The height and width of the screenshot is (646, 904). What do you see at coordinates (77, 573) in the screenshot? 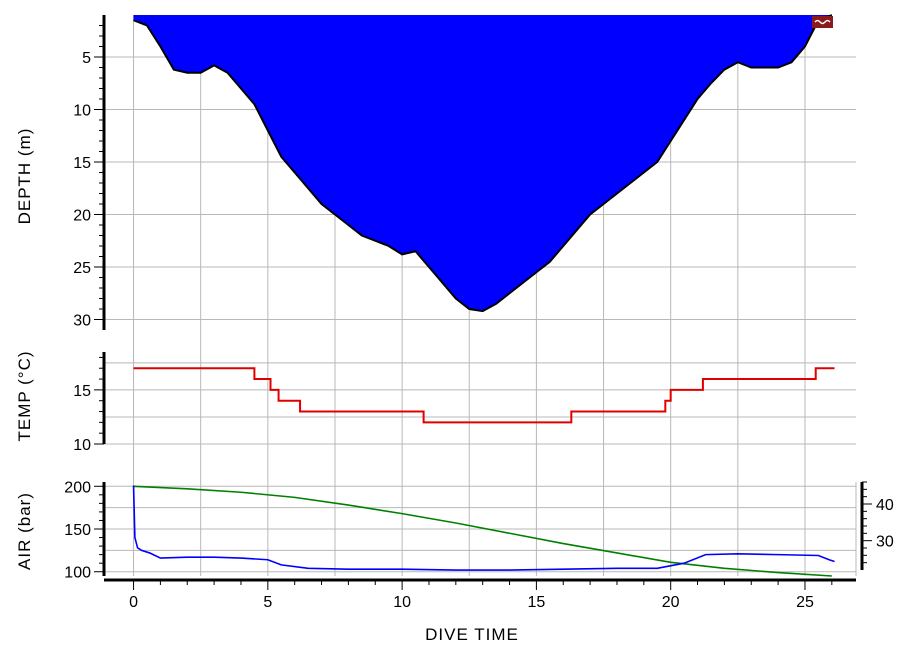
I see `air-tick-label: 100` at bounding box center [77, 573].